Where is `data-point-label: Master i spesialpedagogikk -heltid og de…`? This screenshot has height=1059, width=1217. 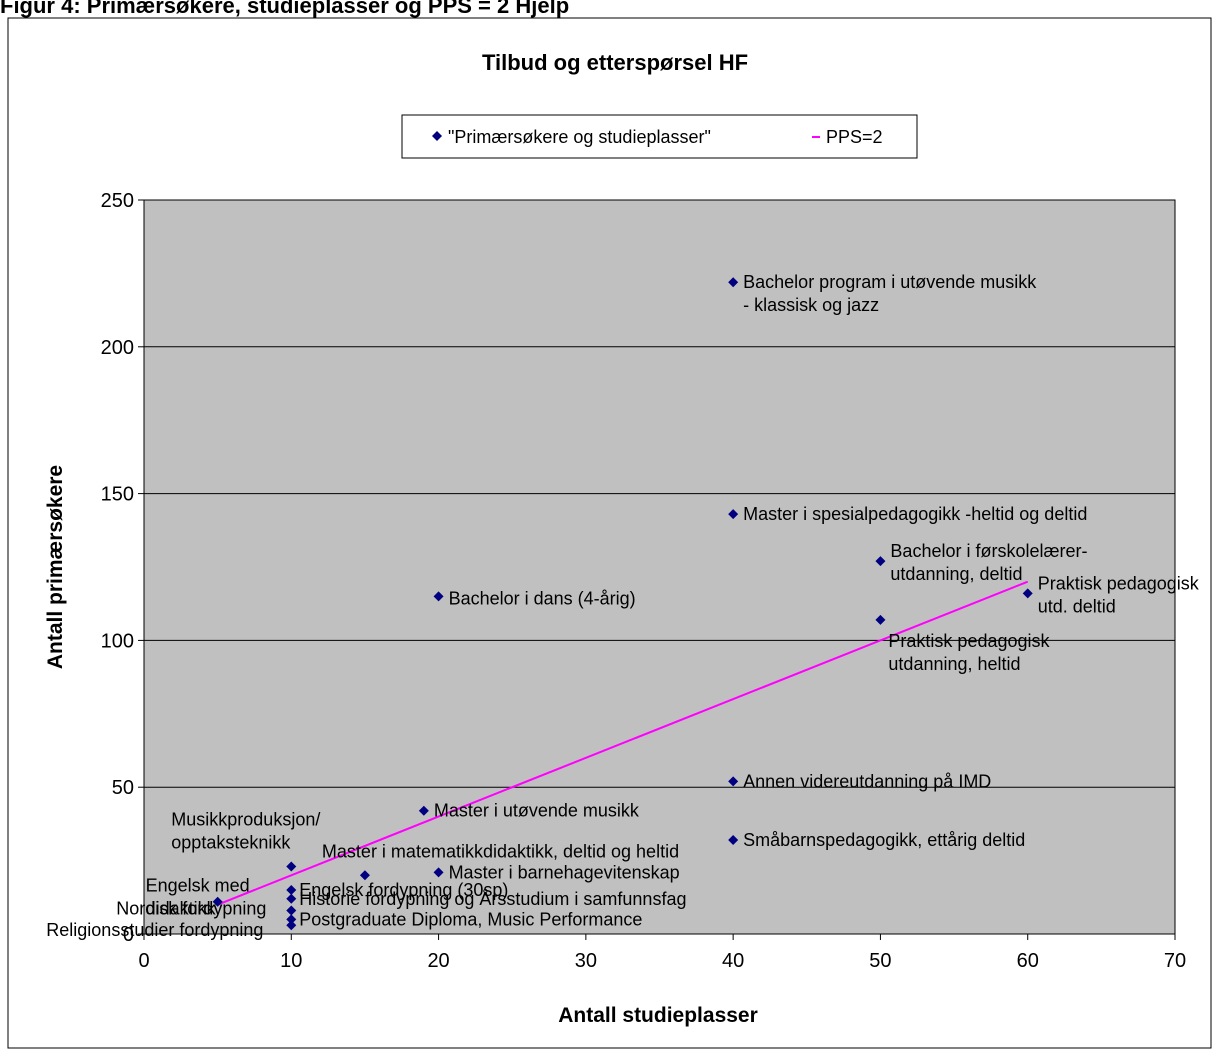
data-point-label: Master i spesialpedagogikk -heltid og de… is located at coordinates (915, 514).